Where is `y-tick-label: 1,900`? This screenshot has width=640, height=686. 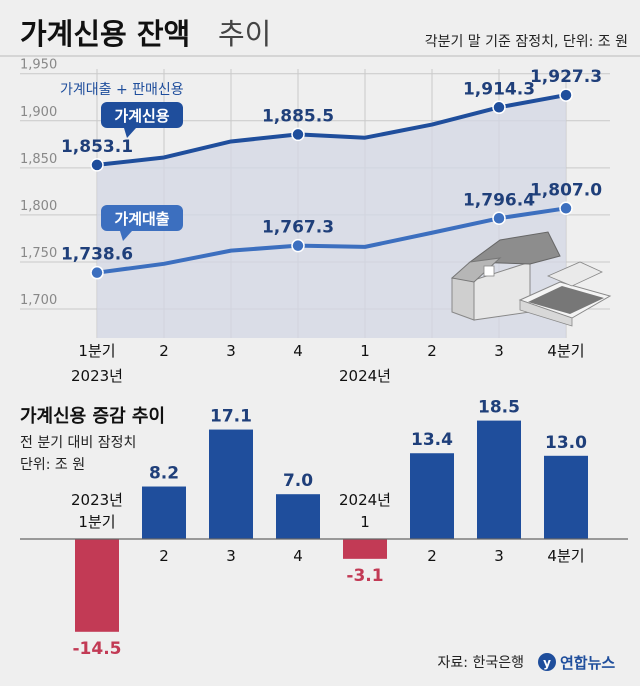 y-tick-label: 1,900 is located at coordinates (38, 112).